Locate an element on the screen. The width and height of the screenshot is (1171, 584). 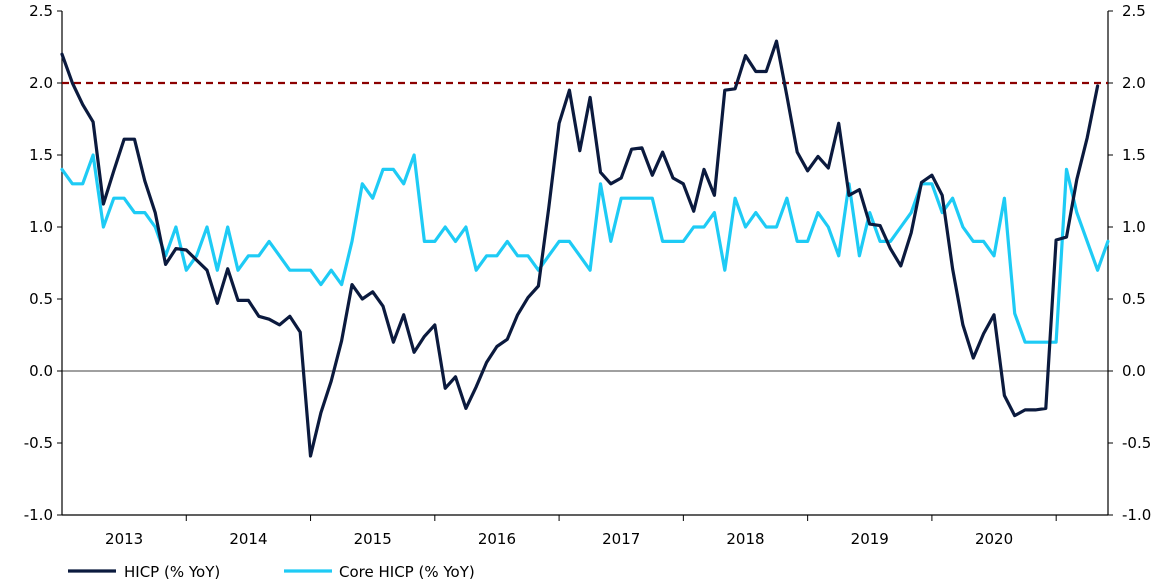
y-tick-right-label: -0.5 is located at coordinates (1136, 443).